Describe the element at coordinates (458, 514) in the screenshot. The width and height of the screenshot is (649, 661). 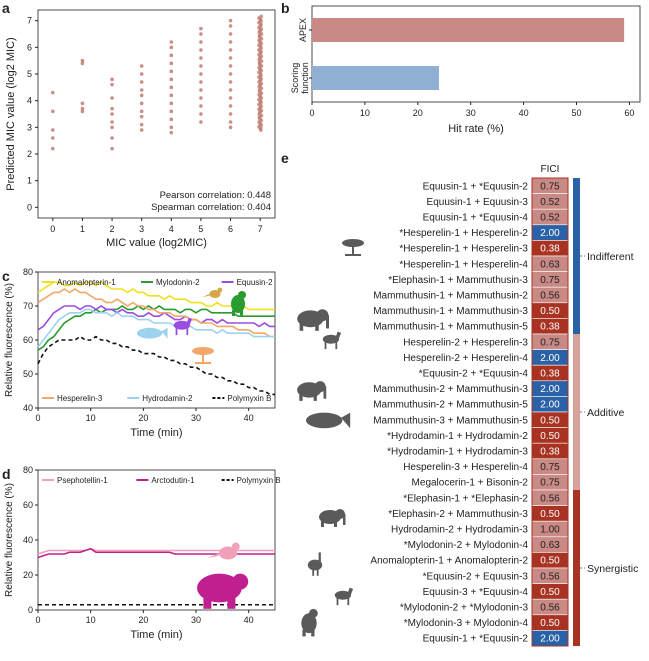
I see `combination-label: *Elephasin-2 + Mammuthusin-3` at that location.